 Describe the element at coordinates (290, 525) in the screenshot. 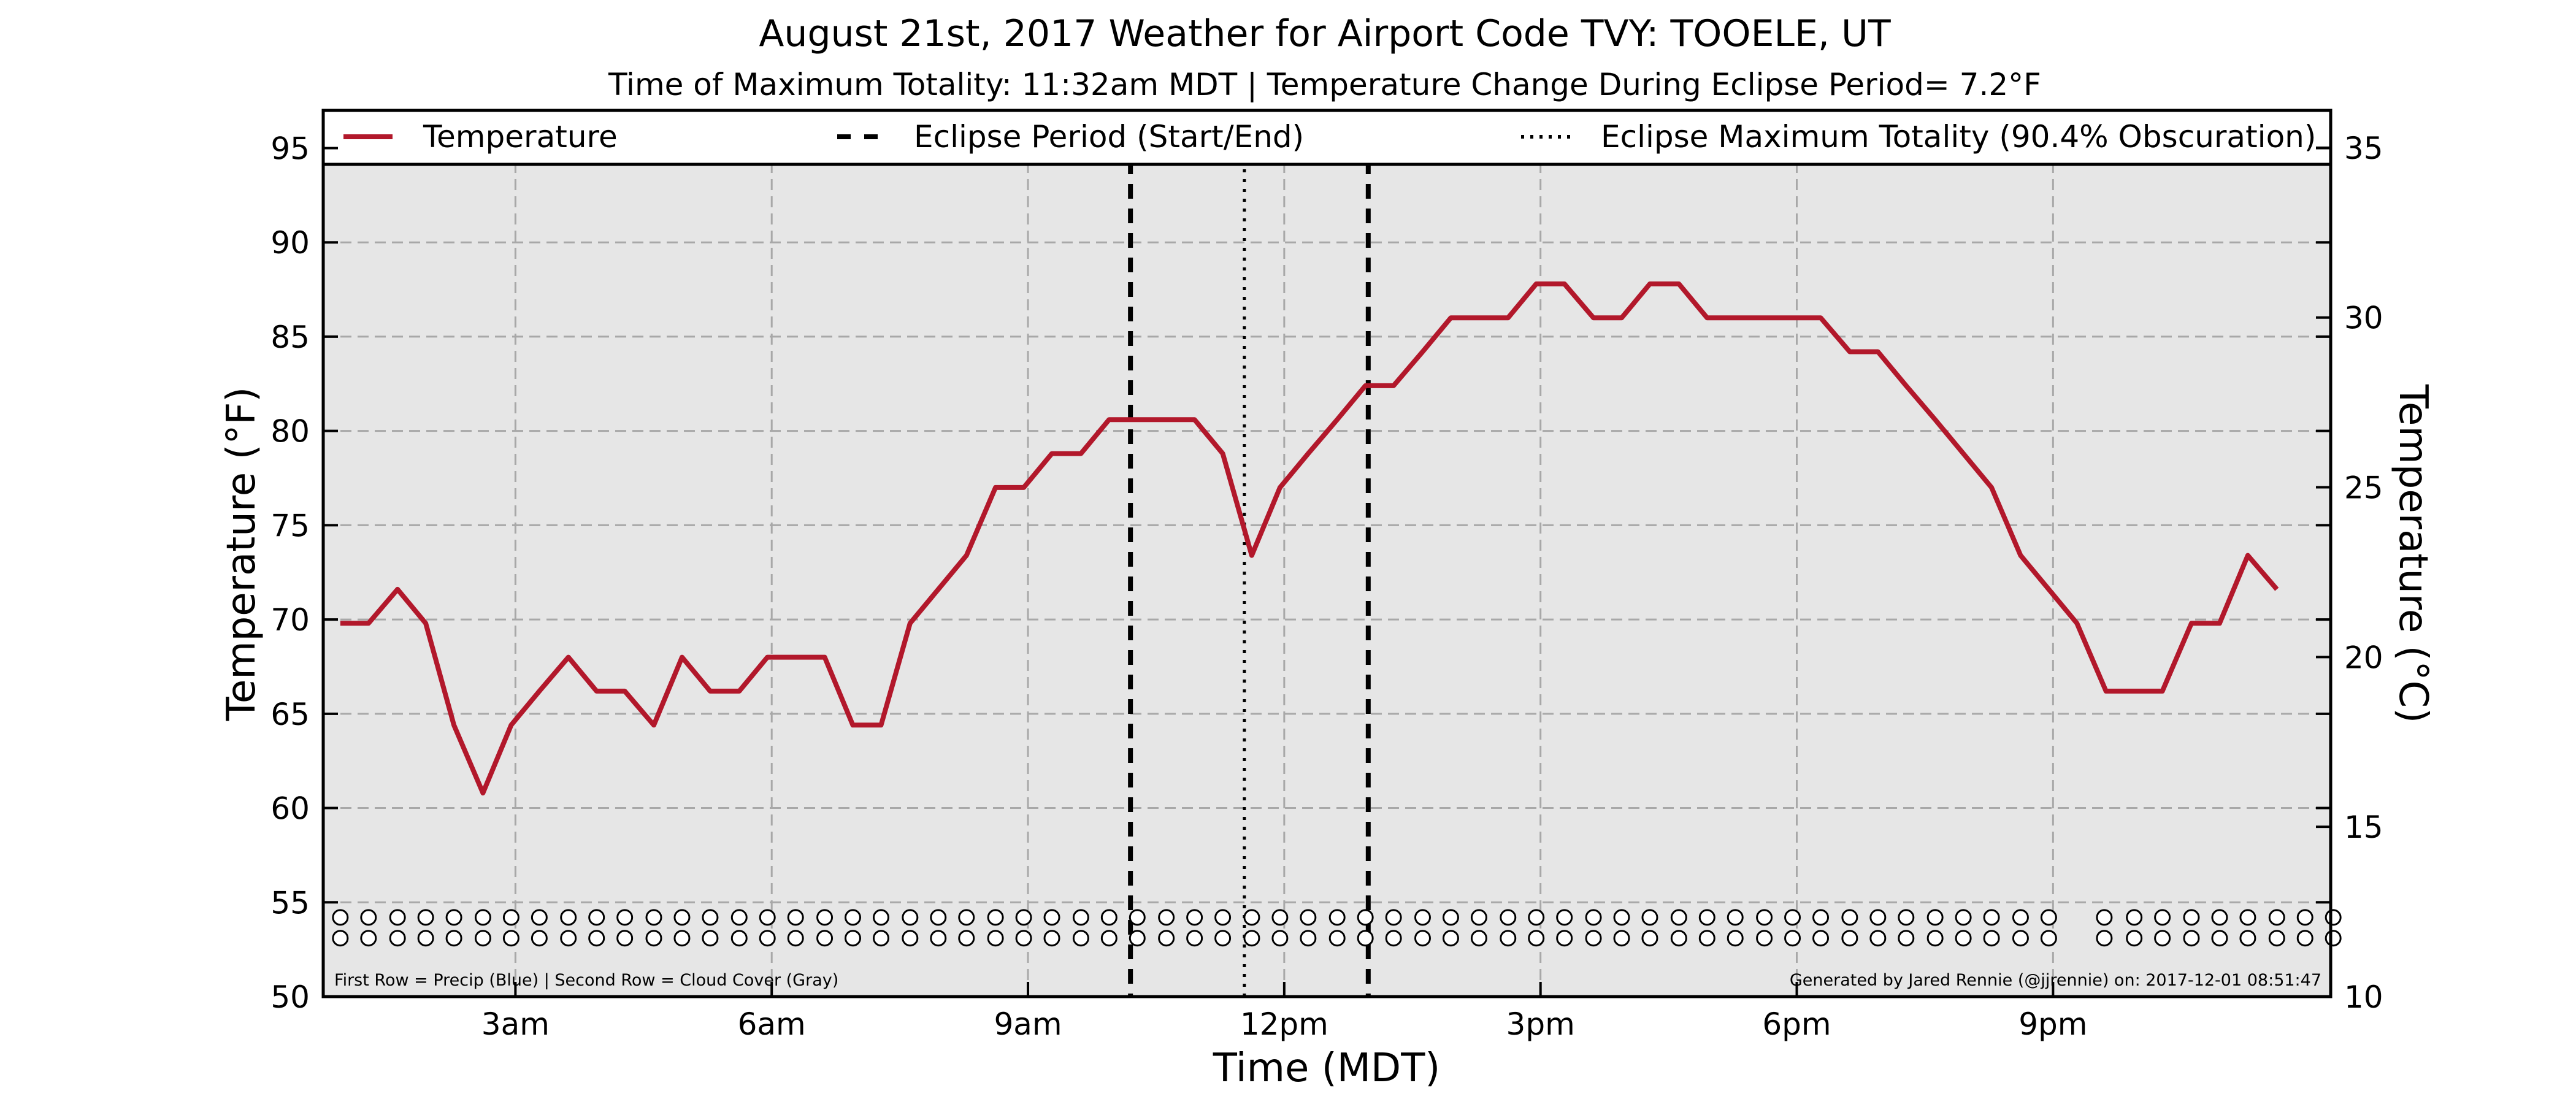

I see `y-tick-label: 75` at that location.